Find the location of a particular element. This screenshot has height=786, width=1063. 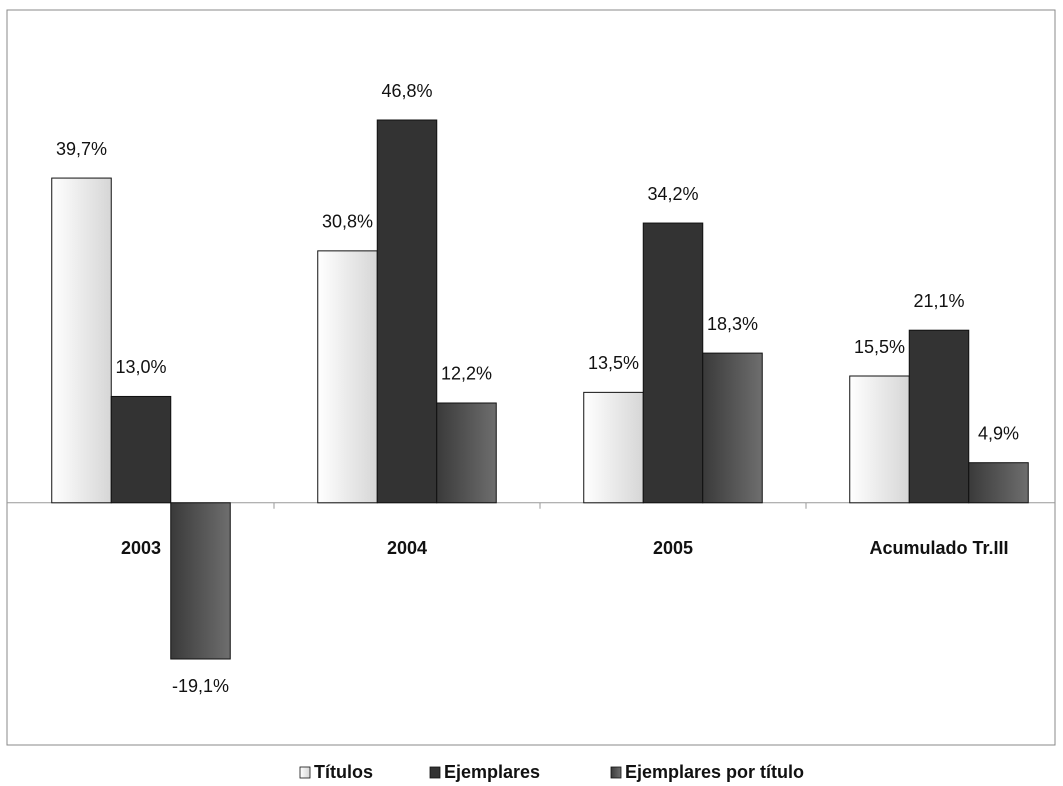

value-label: 18,3% is located at coordinates (732, 324).